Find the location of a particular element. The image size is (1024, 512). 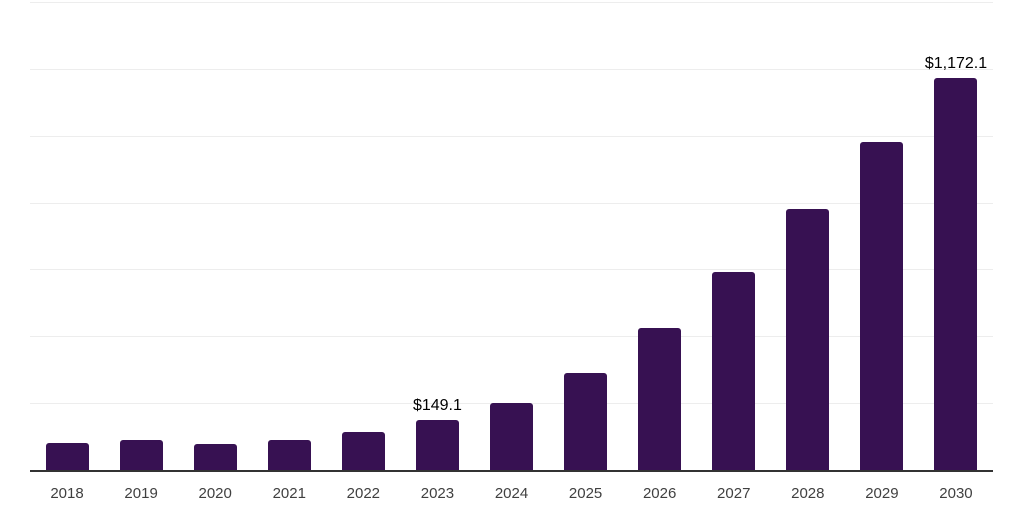

bar-group-2019: 2019 is located at coordinates (141, 250).